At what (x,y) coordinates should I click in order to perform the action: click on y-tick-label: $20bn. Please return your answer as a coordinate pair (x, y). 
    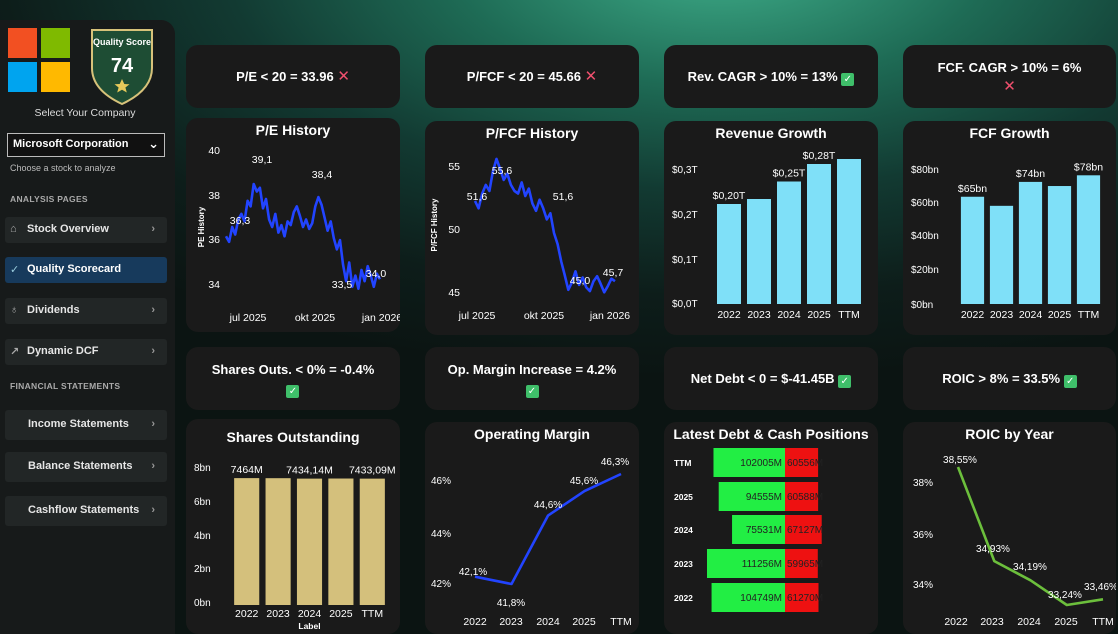
    Looking at the image, I should click on (925, 270).